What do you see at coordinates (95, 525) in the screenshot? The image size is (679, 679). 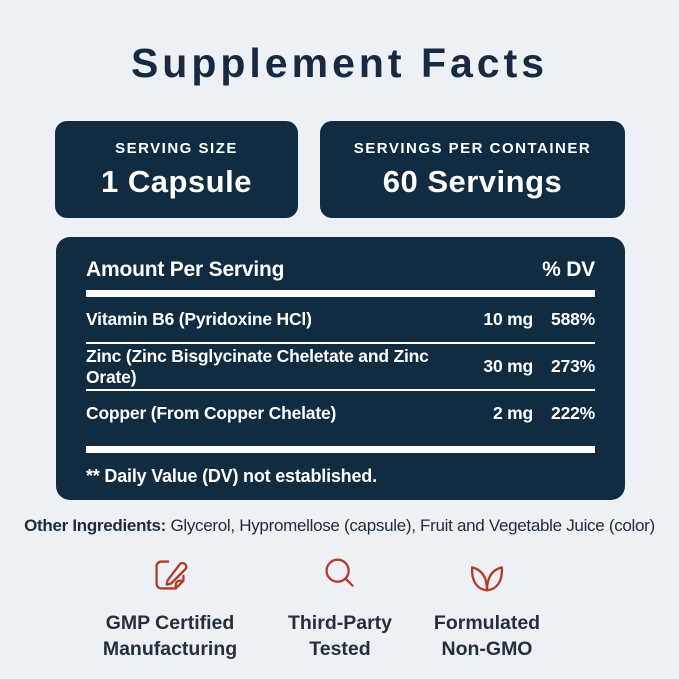 I see `other-ingredients-label: Other Ingredients:` at bounding box center [95, 525].